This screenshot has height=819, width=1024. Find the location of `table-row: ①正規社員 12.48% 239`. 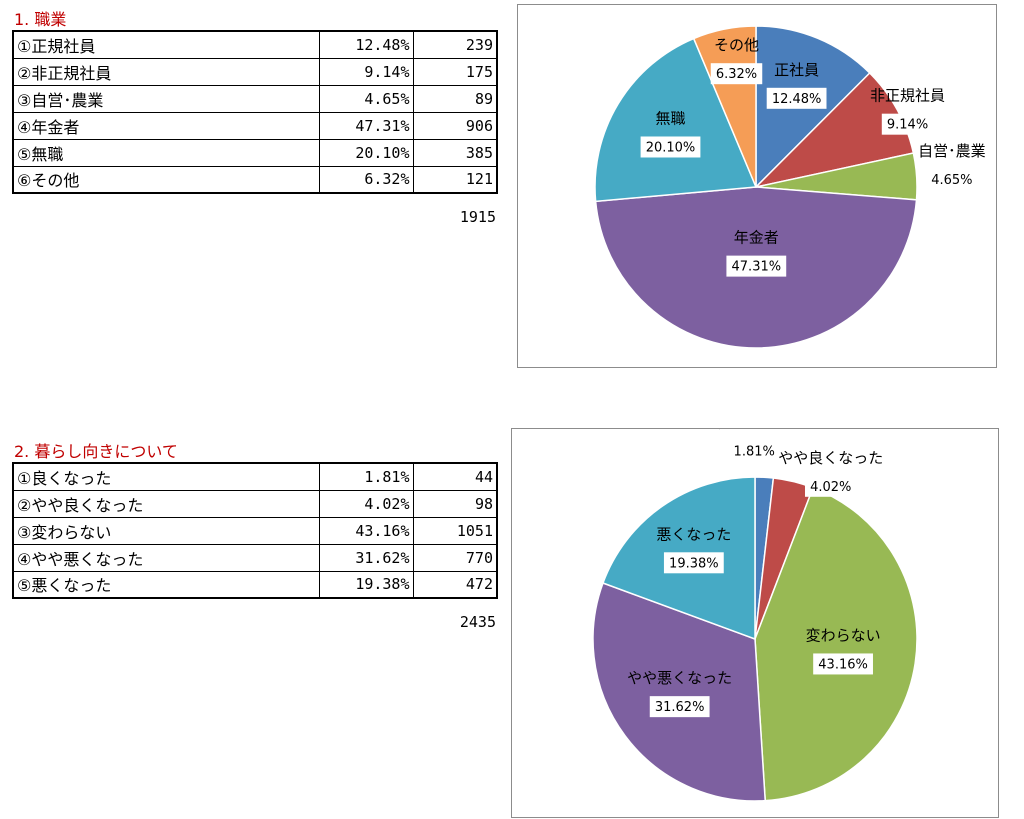

table-row: ①正規社員 12.48% 239 is located at coordinates (255, 44).